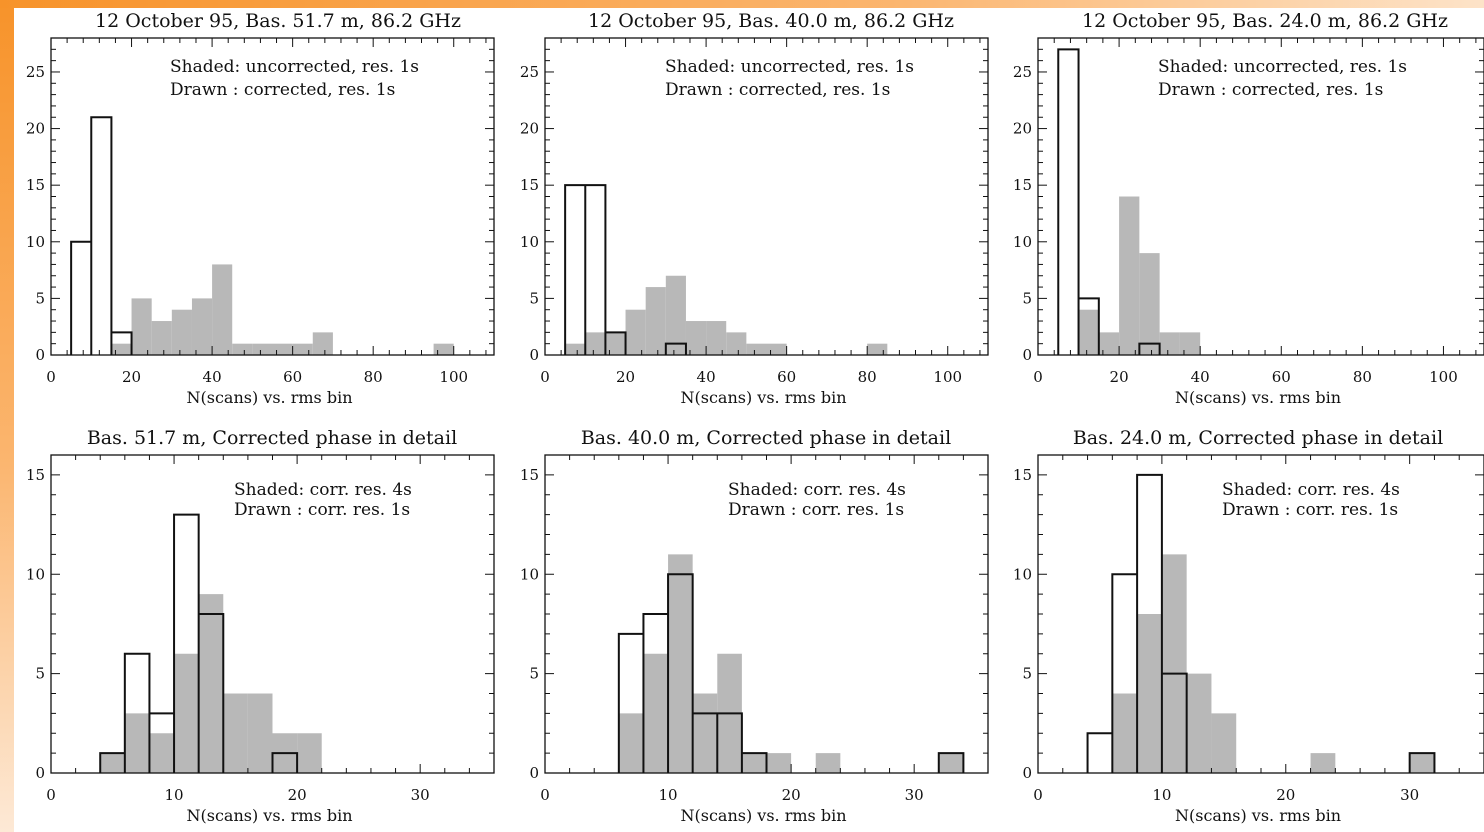 The image size is (1484, 832). I want to click on panel-title: 12 October 95, Bas. 51.7 m, 86.2 GHz, so click(278, 21).